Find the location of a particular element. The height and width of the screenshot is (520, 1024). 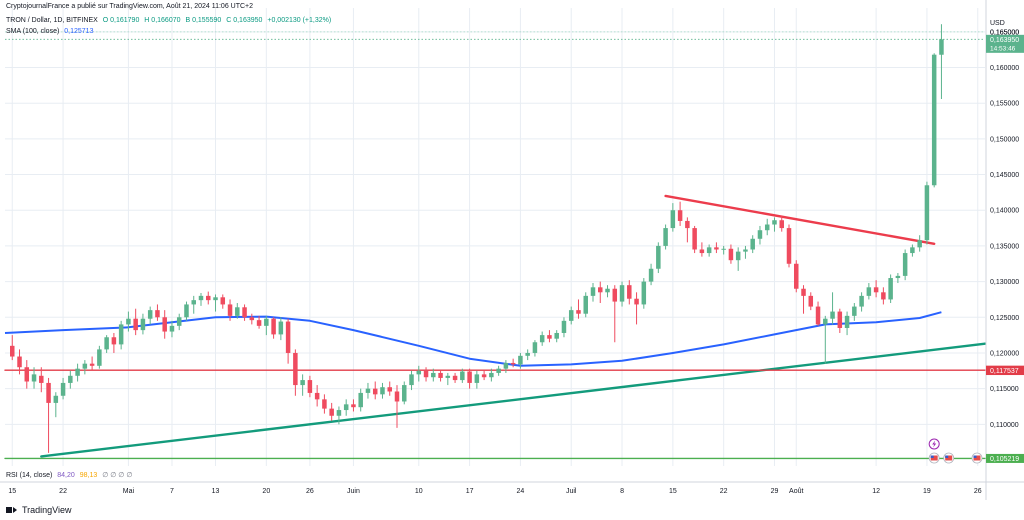

price-label-box is located at coordinates (1005, 458).